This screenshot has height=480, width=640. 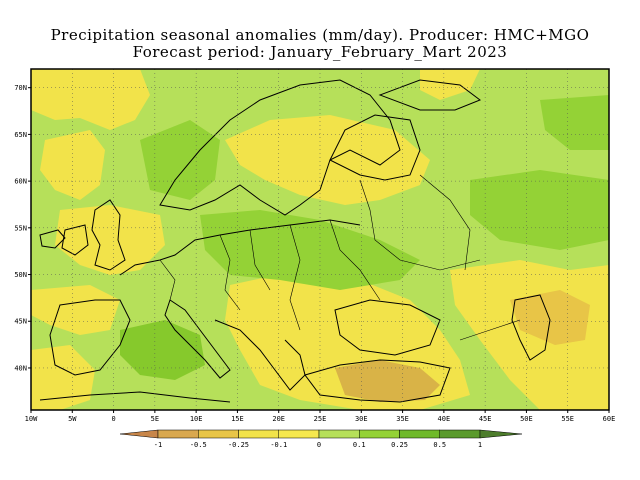 What do you see at coordinates (539, 210) in the screenshot?
I see `wet-region-east` at bounding box center [539, 210].